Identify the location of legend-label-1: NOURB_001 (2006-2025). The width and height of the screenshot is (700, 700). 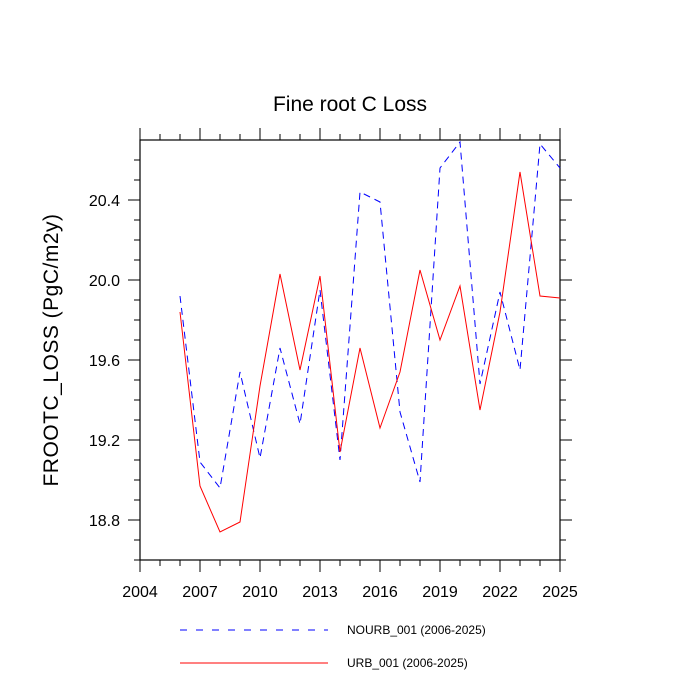
(416, 630).